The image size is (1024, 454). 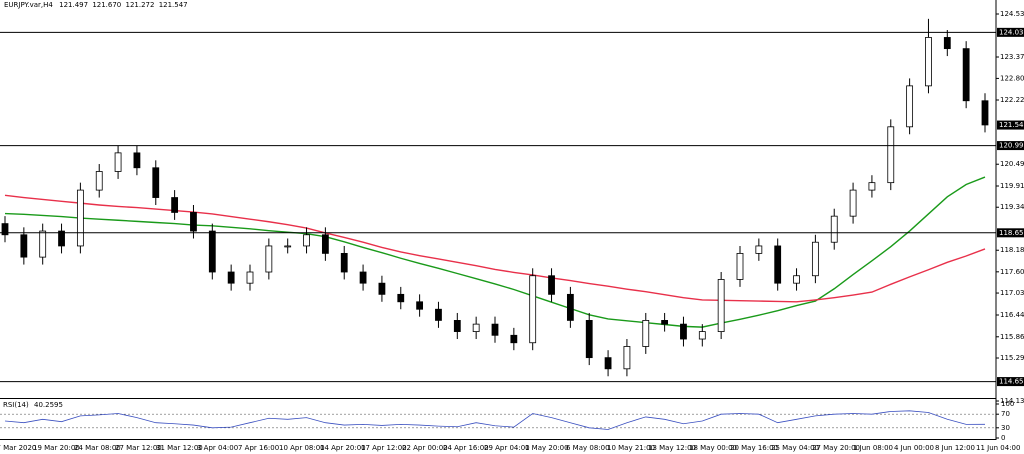 What do you see at coordinates (425, 448) in the screenshot?
I see `x-tick-label: 22 Apr 00:00` at bounding box center [425, 448].